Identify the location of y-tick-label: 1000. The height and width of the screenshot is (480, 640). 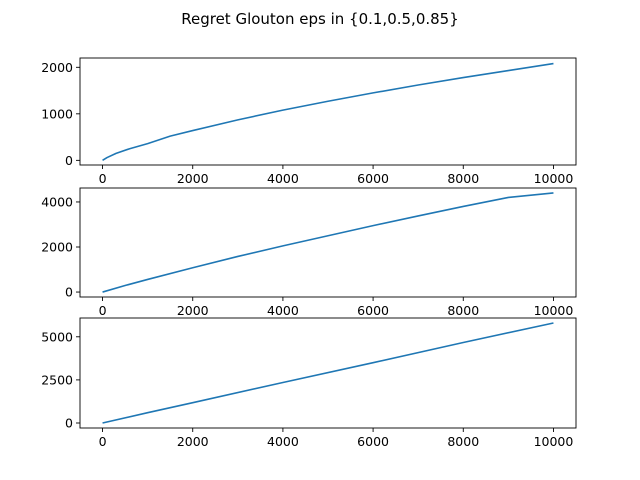
(57, 113).